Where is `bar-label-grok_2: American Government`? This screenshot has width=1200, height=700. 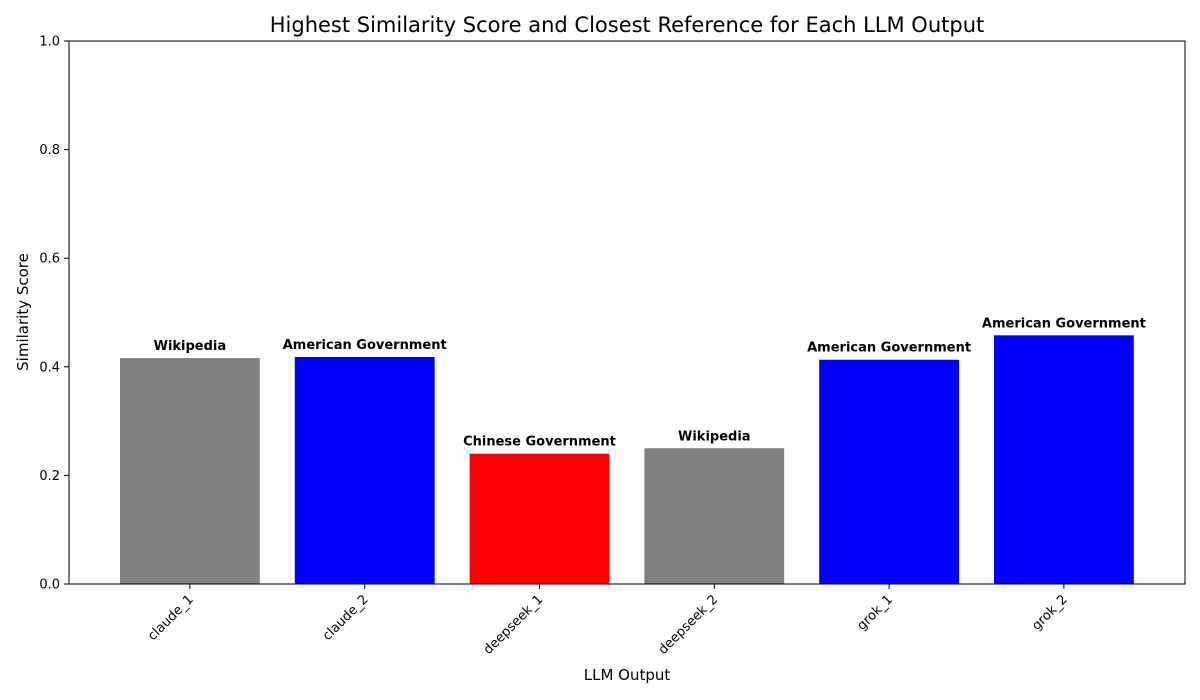 bar-label-grok_2: American Government is located at coordinates (1064, 323).